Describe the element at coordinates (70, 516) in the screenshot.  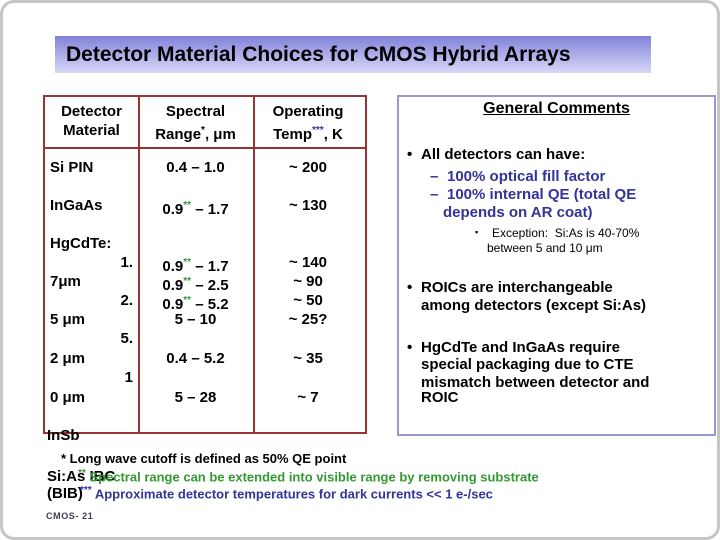
I see `slide-number: CMOS- 21` at that location.